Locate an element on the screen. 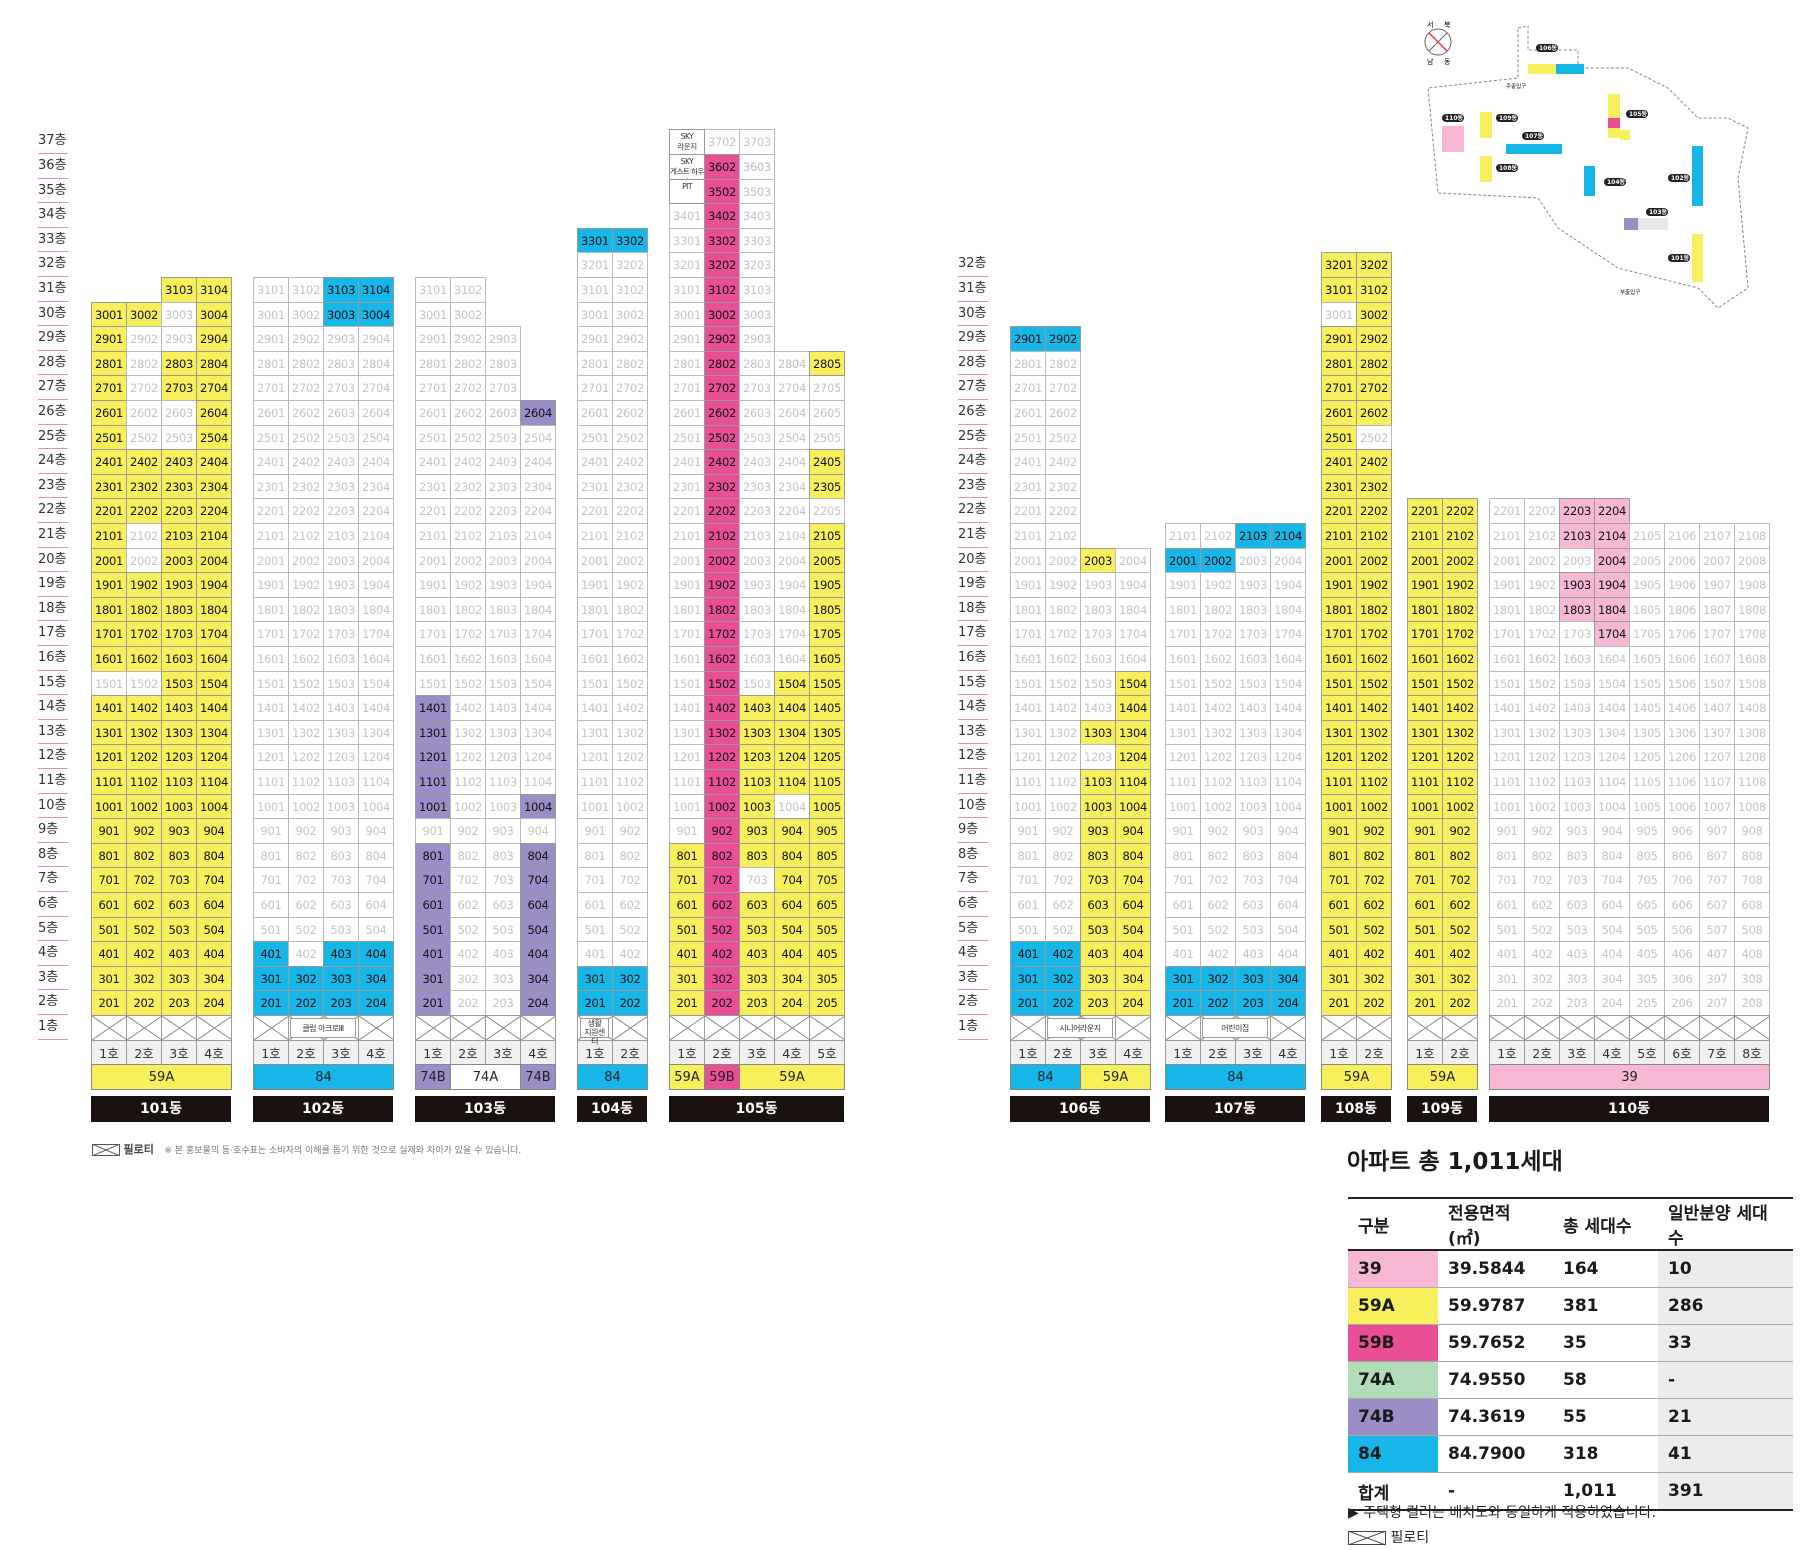  summary-cell-type: 39 is located at coordinates (1393, 1269).